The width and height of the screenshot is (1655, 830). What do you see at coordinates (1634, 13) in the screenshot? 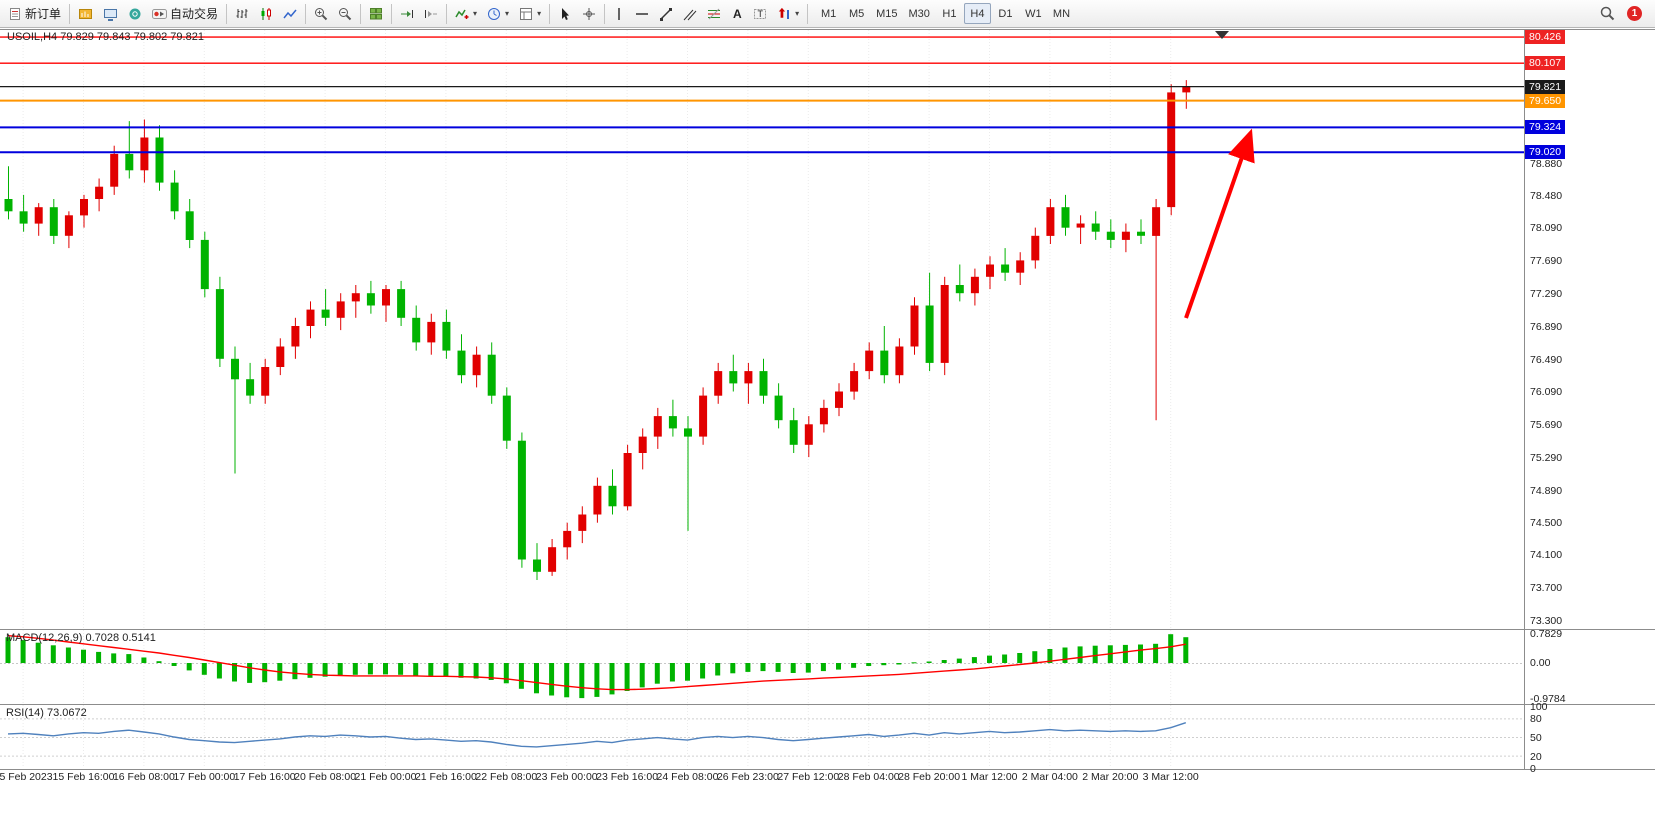
I see `notification-badge: 1` at bounding box center [1634, 13].